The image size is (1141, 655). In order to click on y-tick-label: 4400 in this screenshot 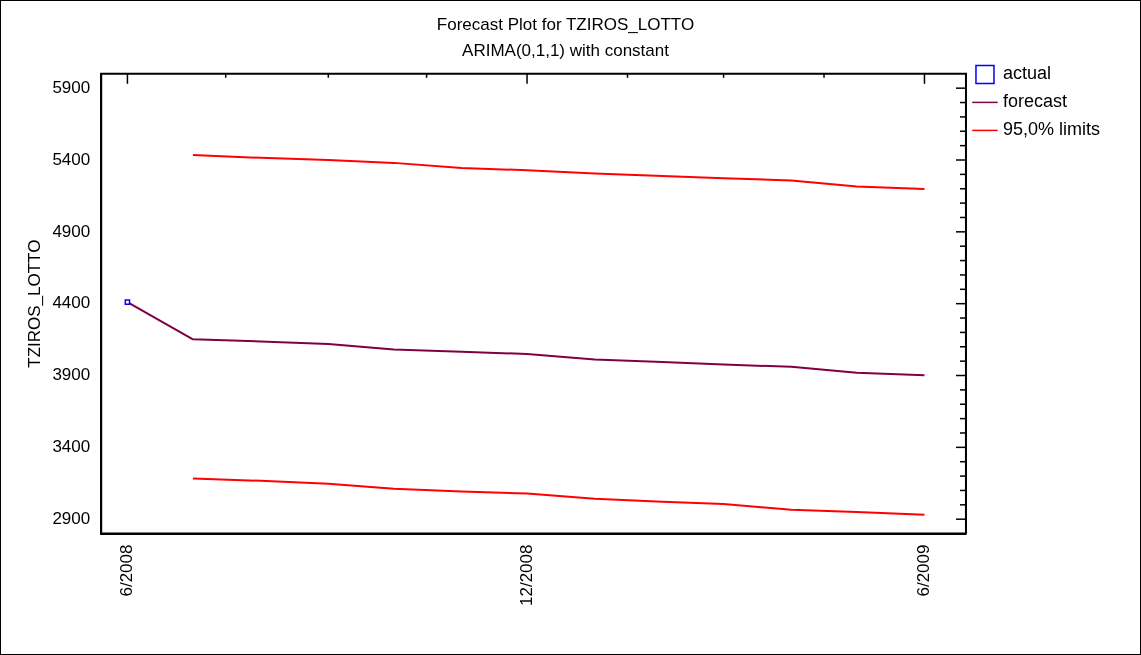, I will do `click(71, 303)`.